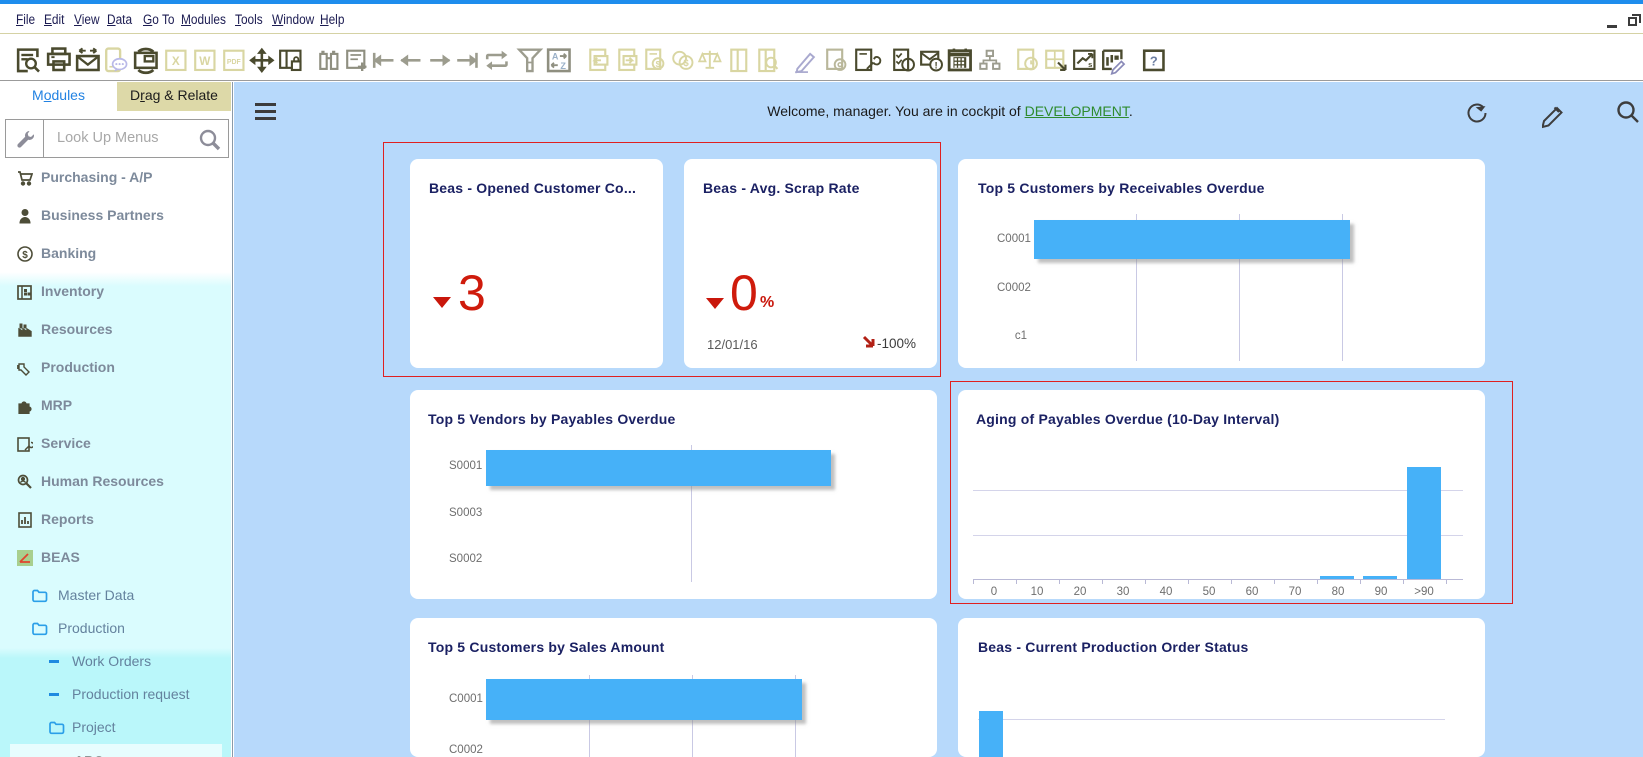 The width and height of the screenshot is (1643, 757). Describe the element at coordinates (176, 61) in the screenshot. I see `svg-text: X` at that location.